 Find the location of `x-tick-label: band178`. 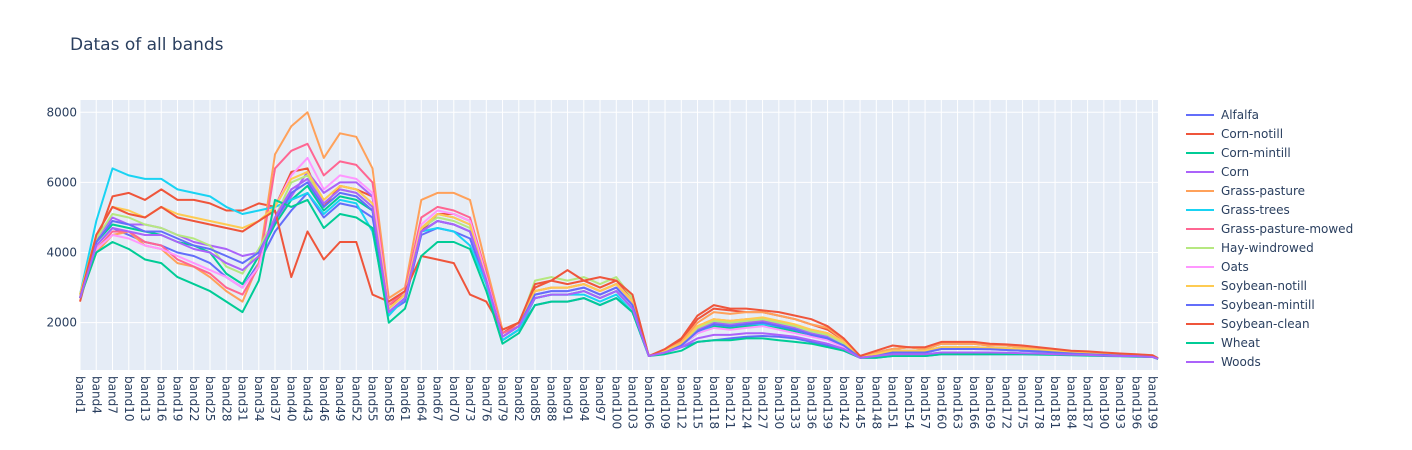

x-tick-label: band178 is located at coordinates (1039, 402).